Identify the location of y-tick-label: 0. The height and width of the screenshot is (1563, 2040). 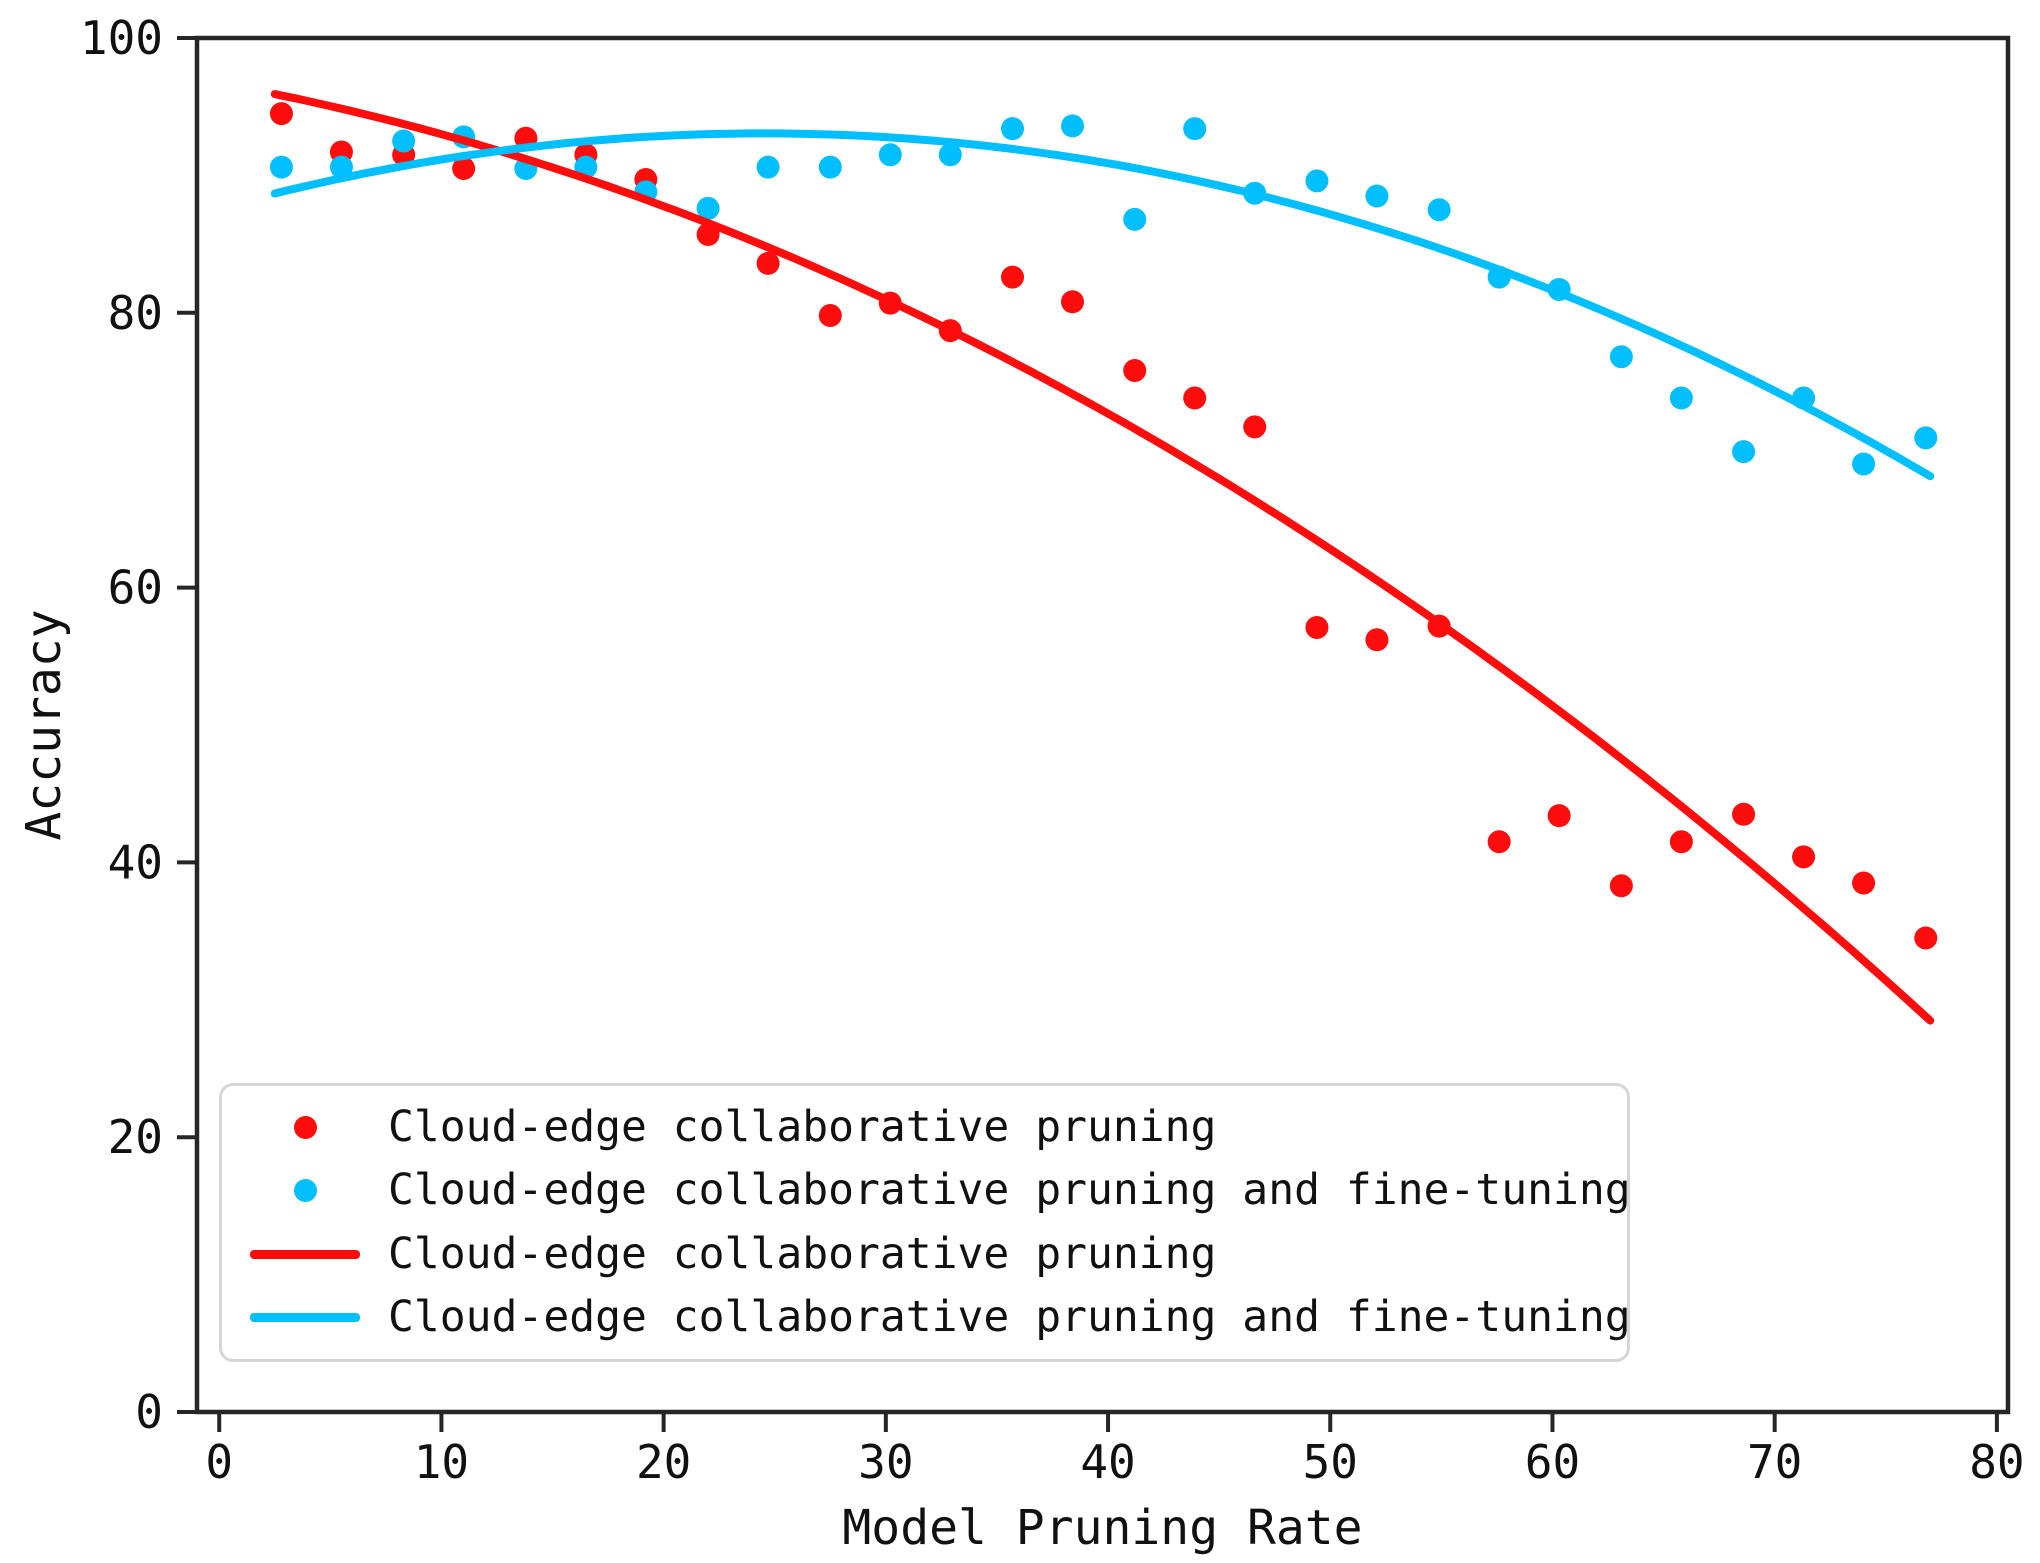
(149, 1412).